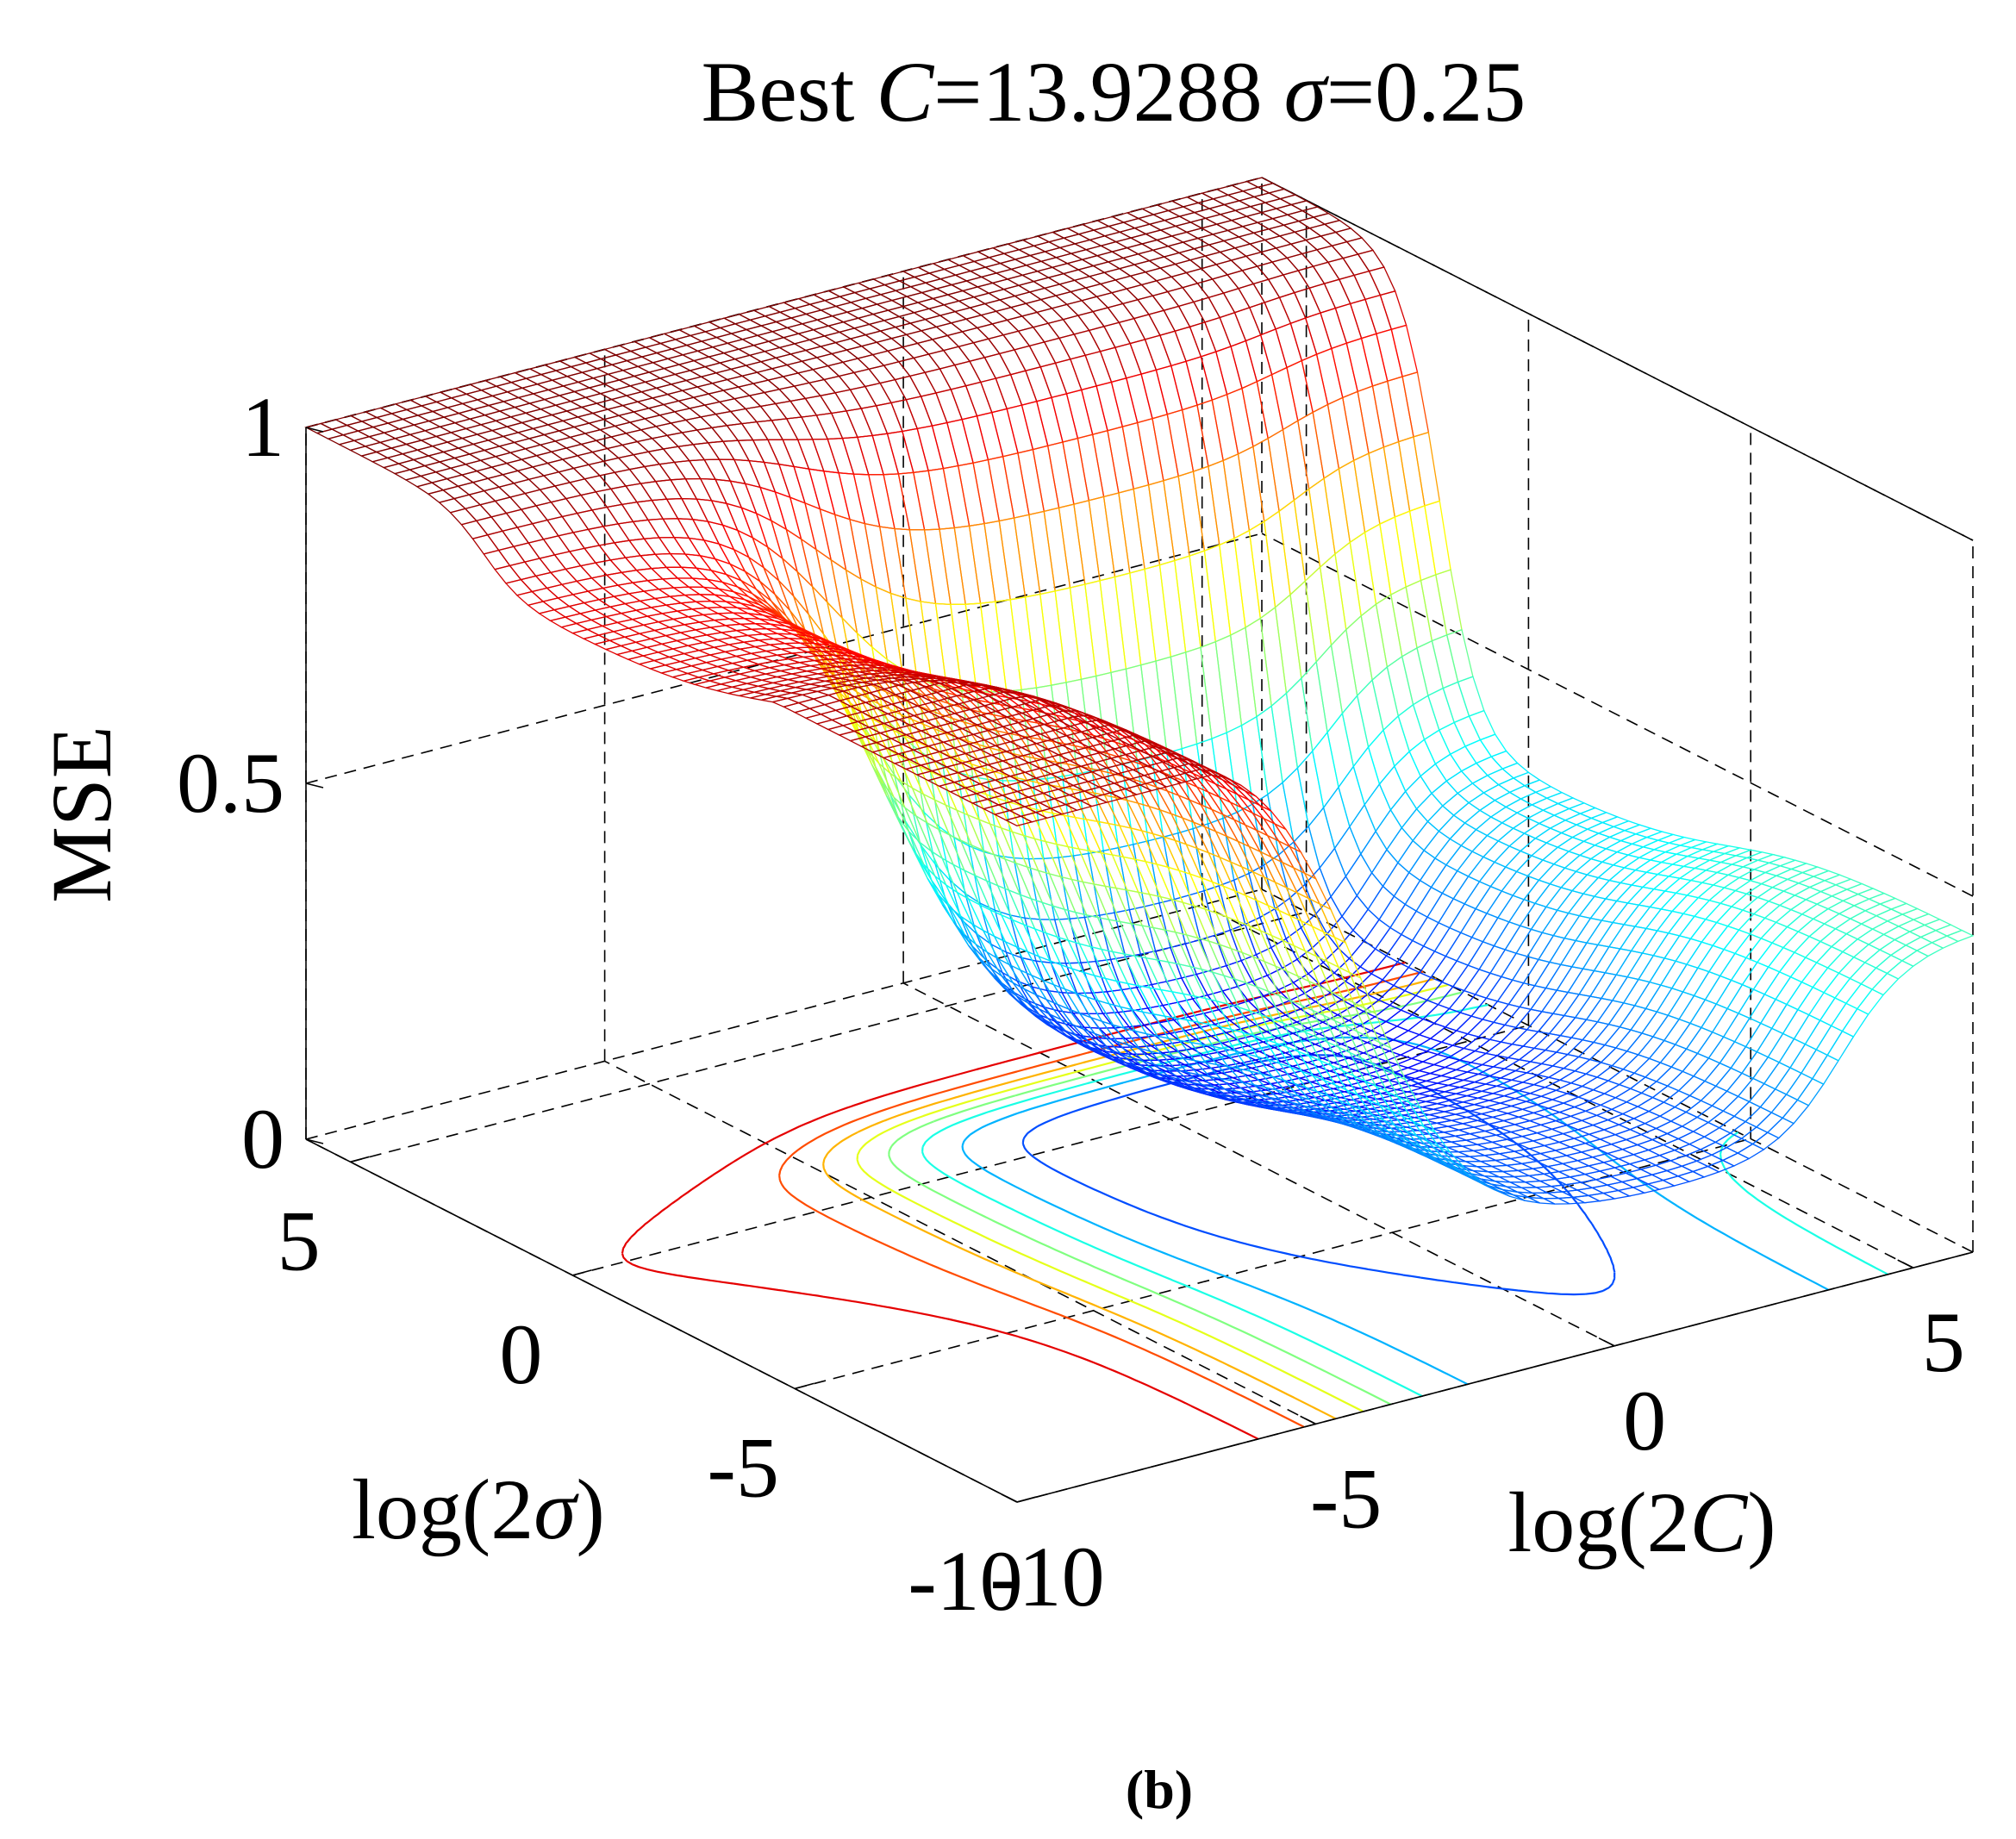  What do you see at coordinates (314, 786) in the screenshot?
I see `z-tick-mark` at bounding box center [314, 786].